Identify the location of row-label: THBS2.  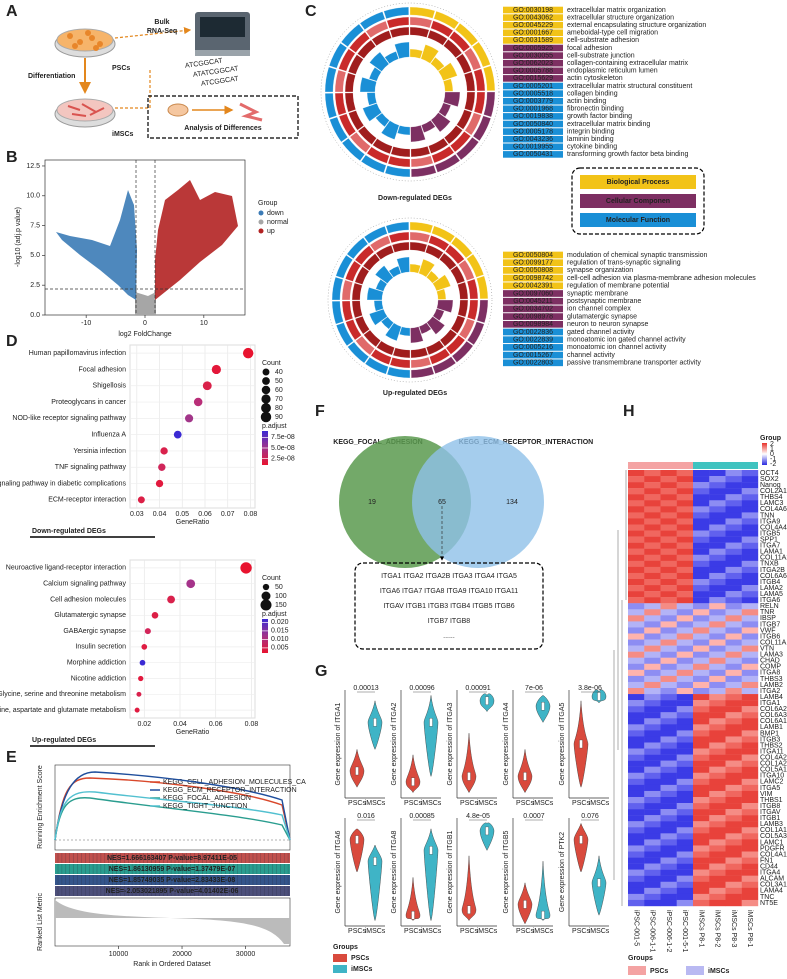
(771, 745).